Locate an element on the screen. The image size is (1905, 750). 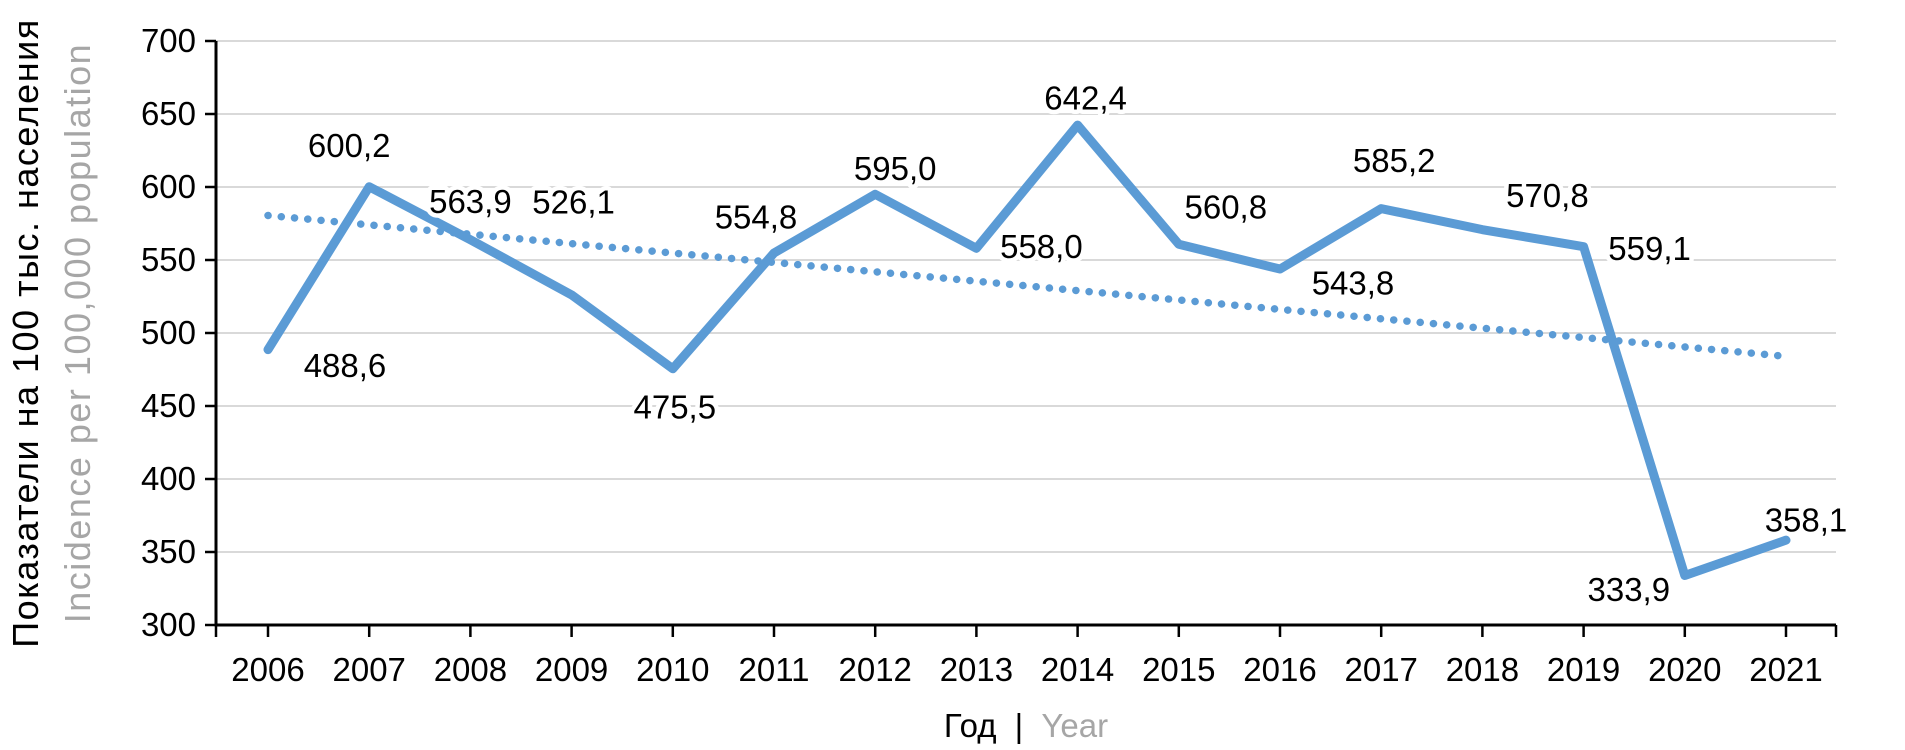
y-tick-label-300: 300 is located at coordinates (168, 624).